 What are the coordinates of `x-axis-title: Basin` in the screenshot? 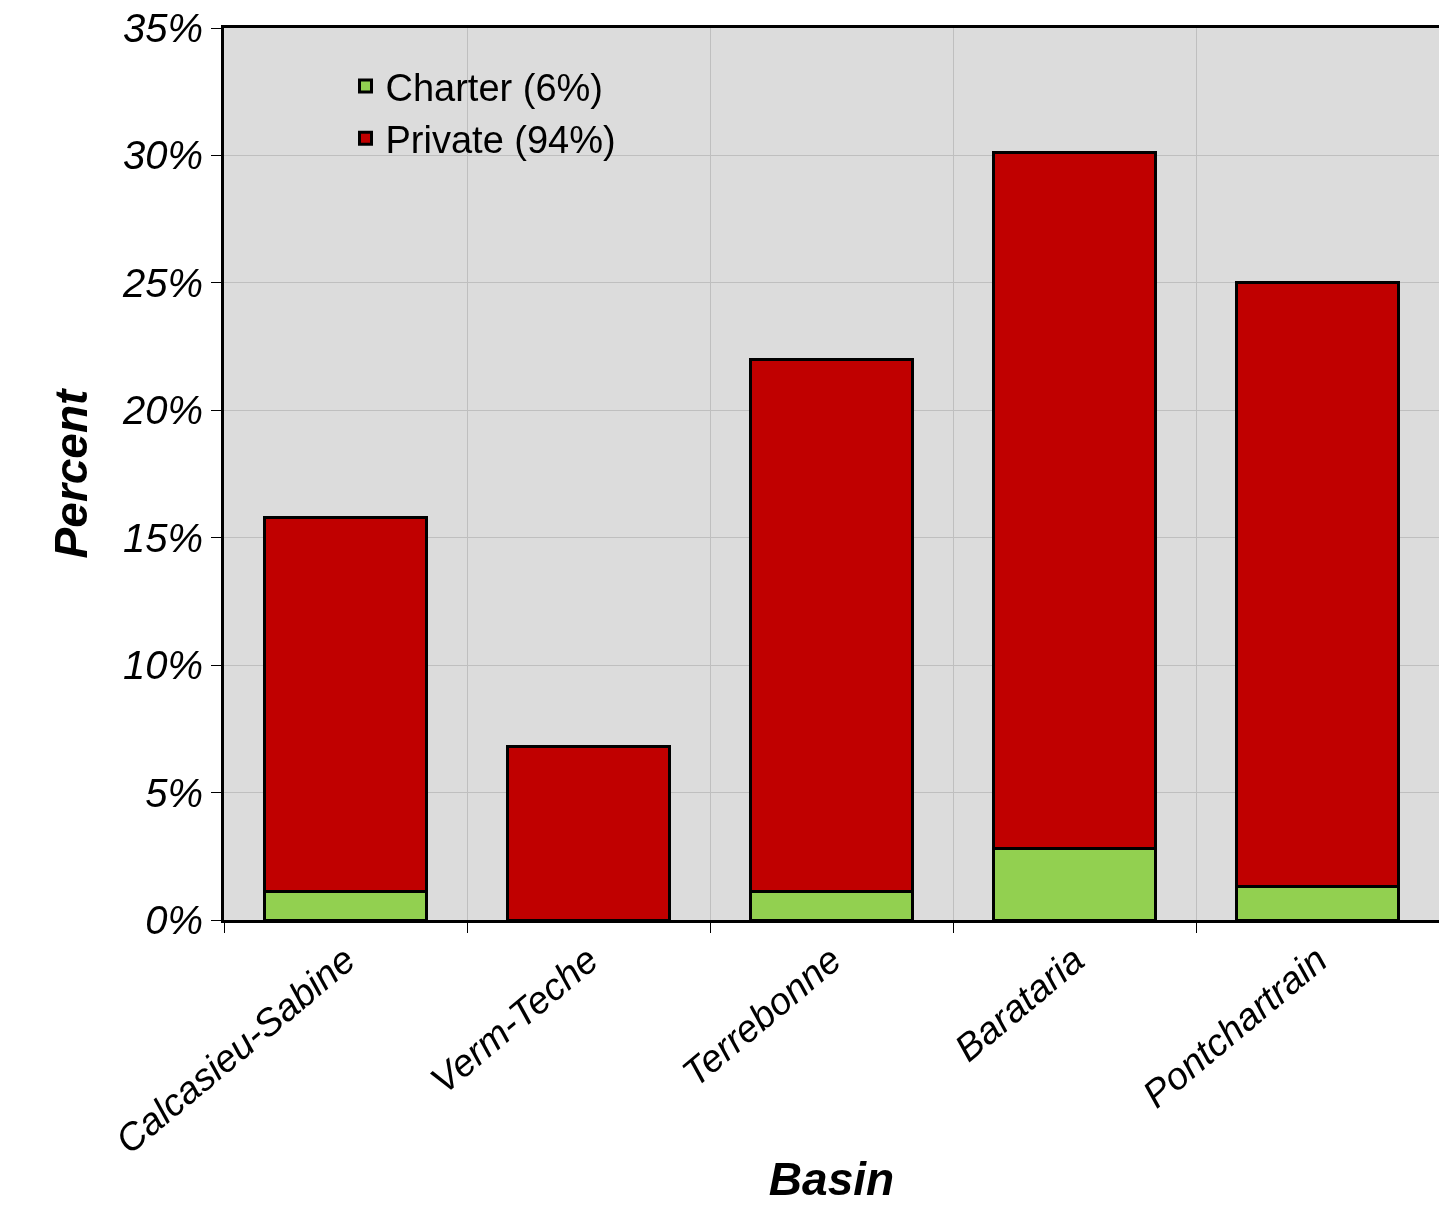 It's located at (831, 1179).